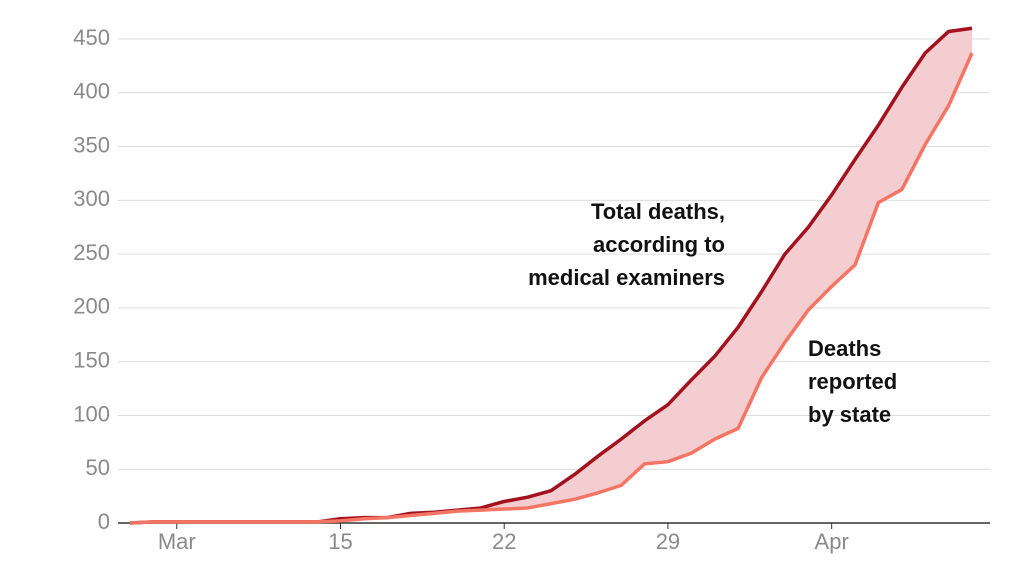  Describe the element at coordinates (91, 359) in the screenshot. I see `y-tick-label: 150` at that location.